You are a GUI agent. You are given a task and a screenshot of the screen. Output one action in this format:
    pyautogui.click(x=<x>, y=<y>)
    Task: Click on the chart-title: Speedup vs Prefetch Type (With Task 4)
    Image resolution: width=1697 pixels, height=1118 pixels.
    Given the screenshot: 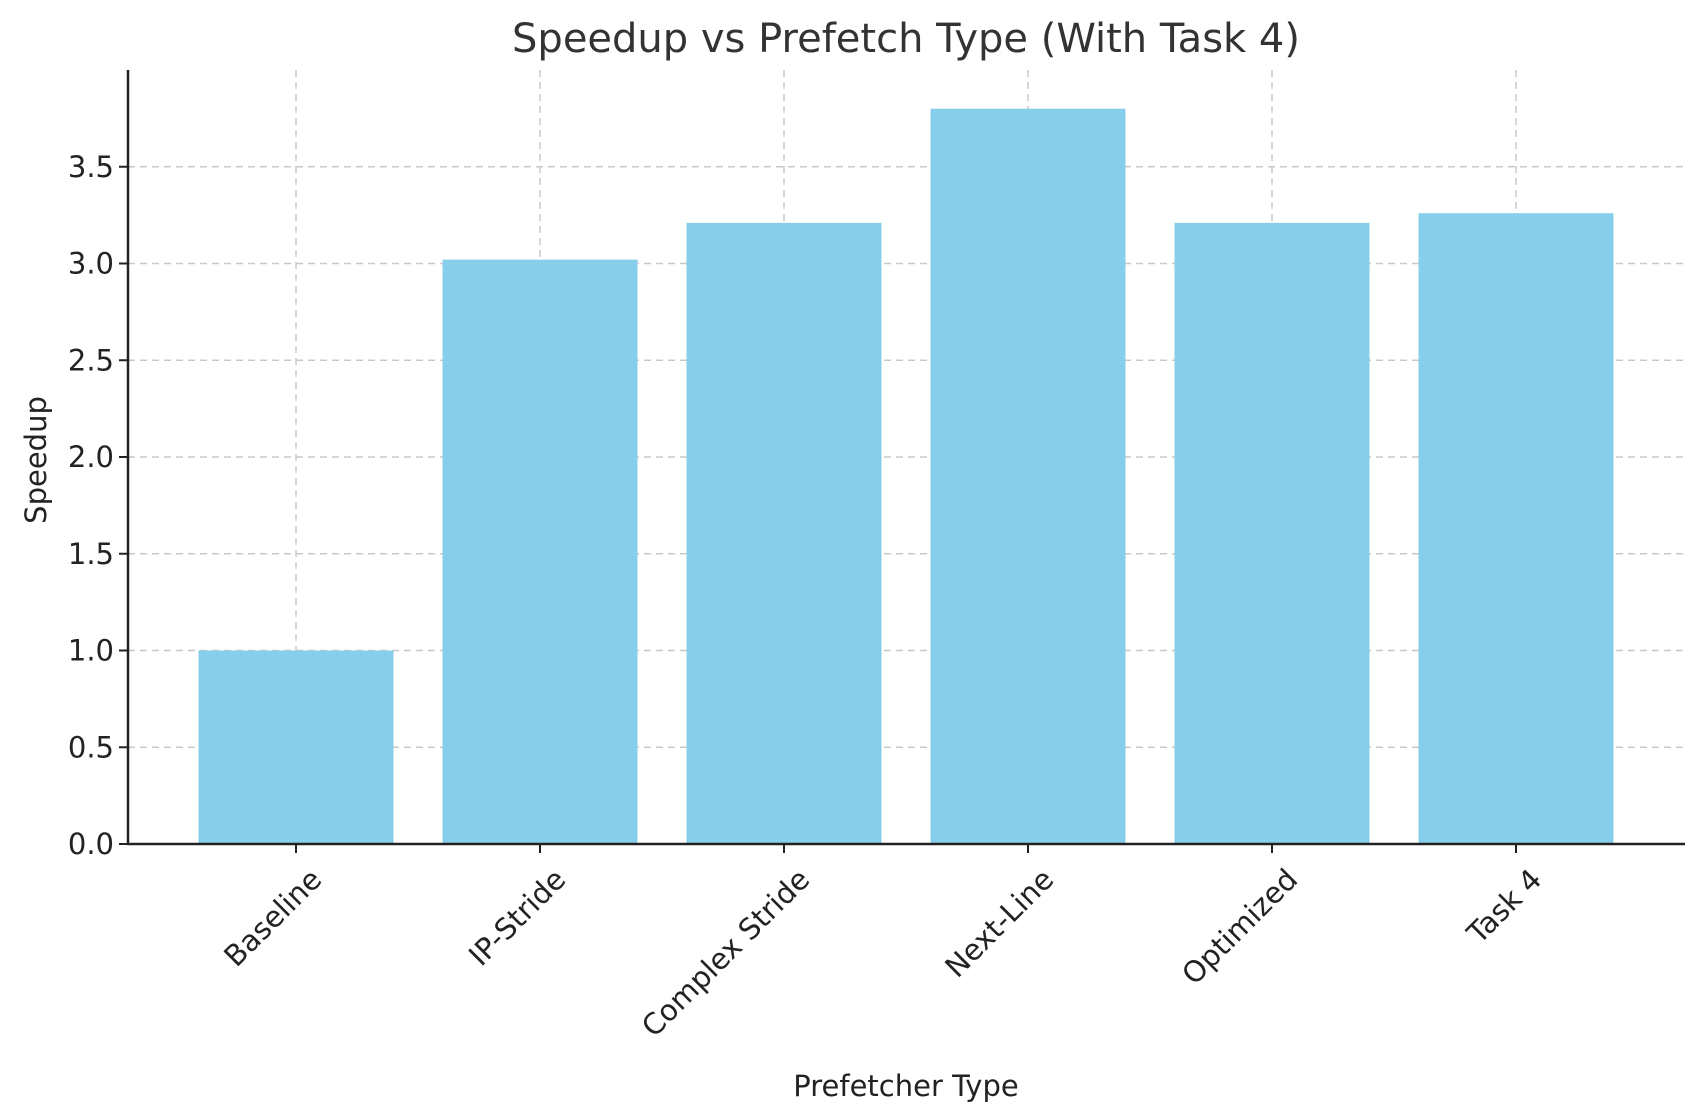 What is the action you would take?
    pyautogui.click(x=906, y=39)
    